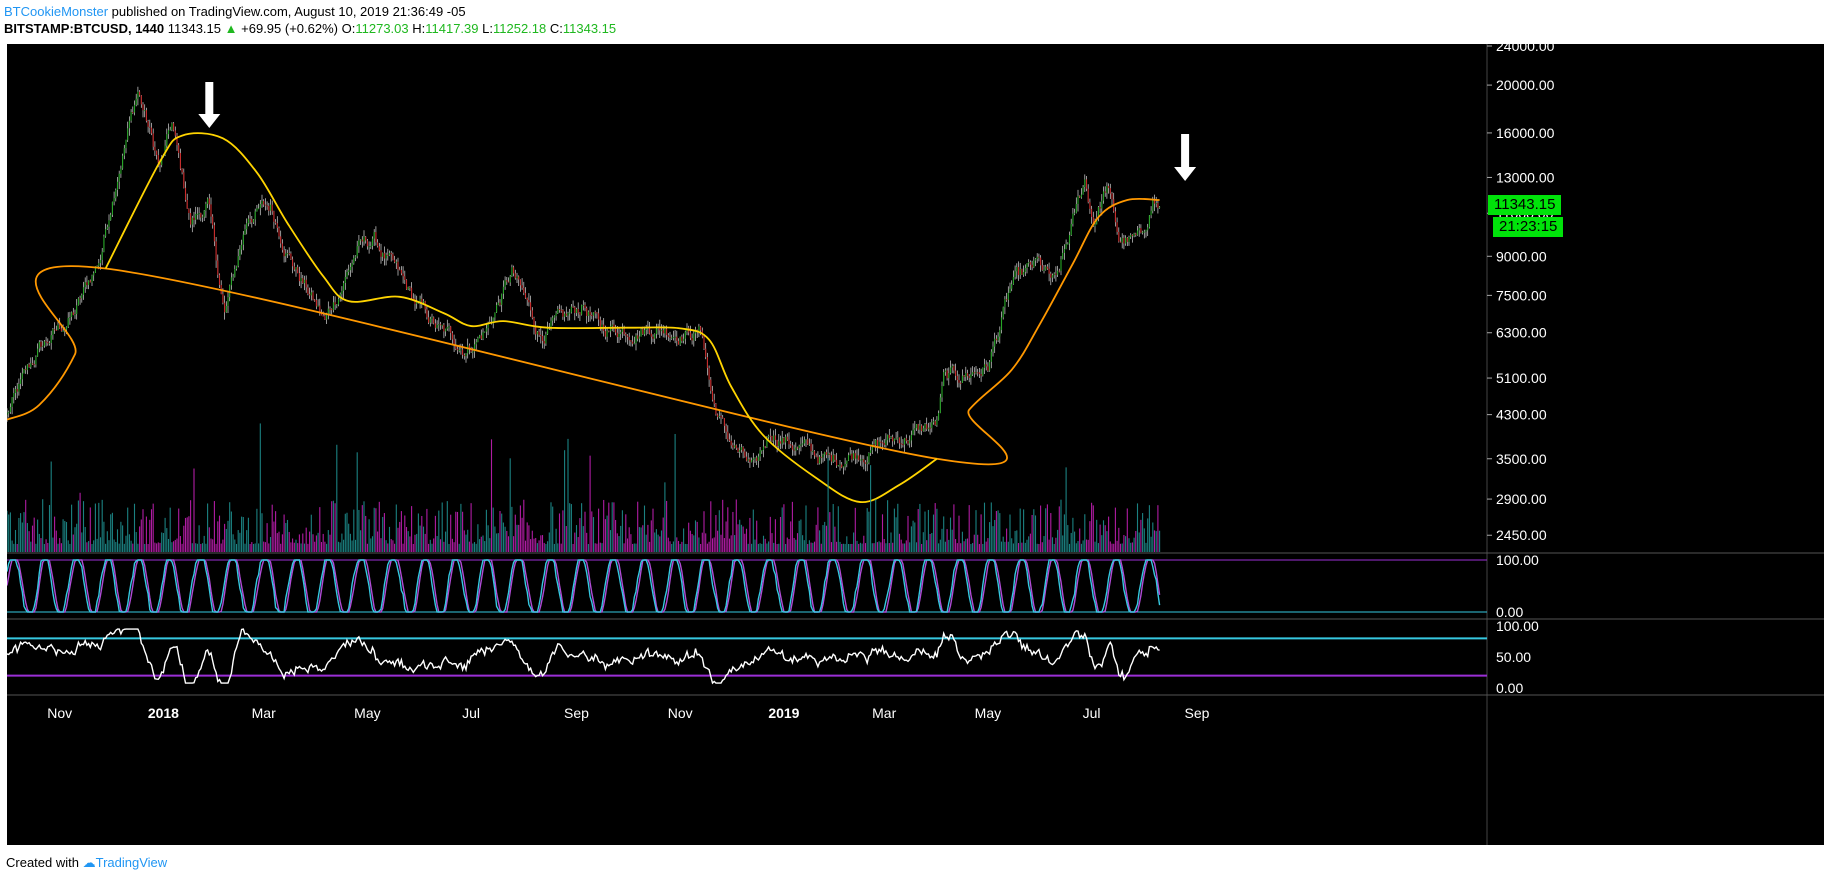  I want to click on symbol-label: BITSTAMP:BTCUSD, 1440, so click(84, 28).